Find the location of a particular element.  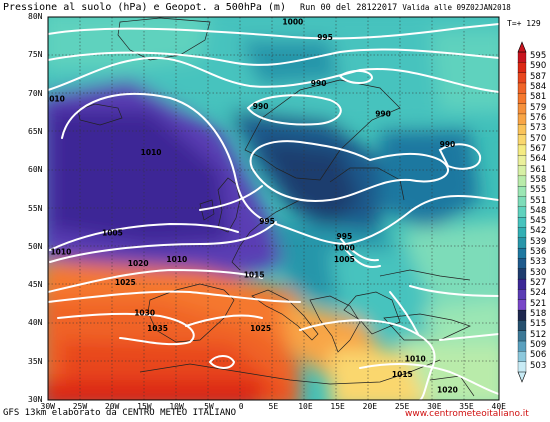

color-scale is located at coordinates (522, 212).